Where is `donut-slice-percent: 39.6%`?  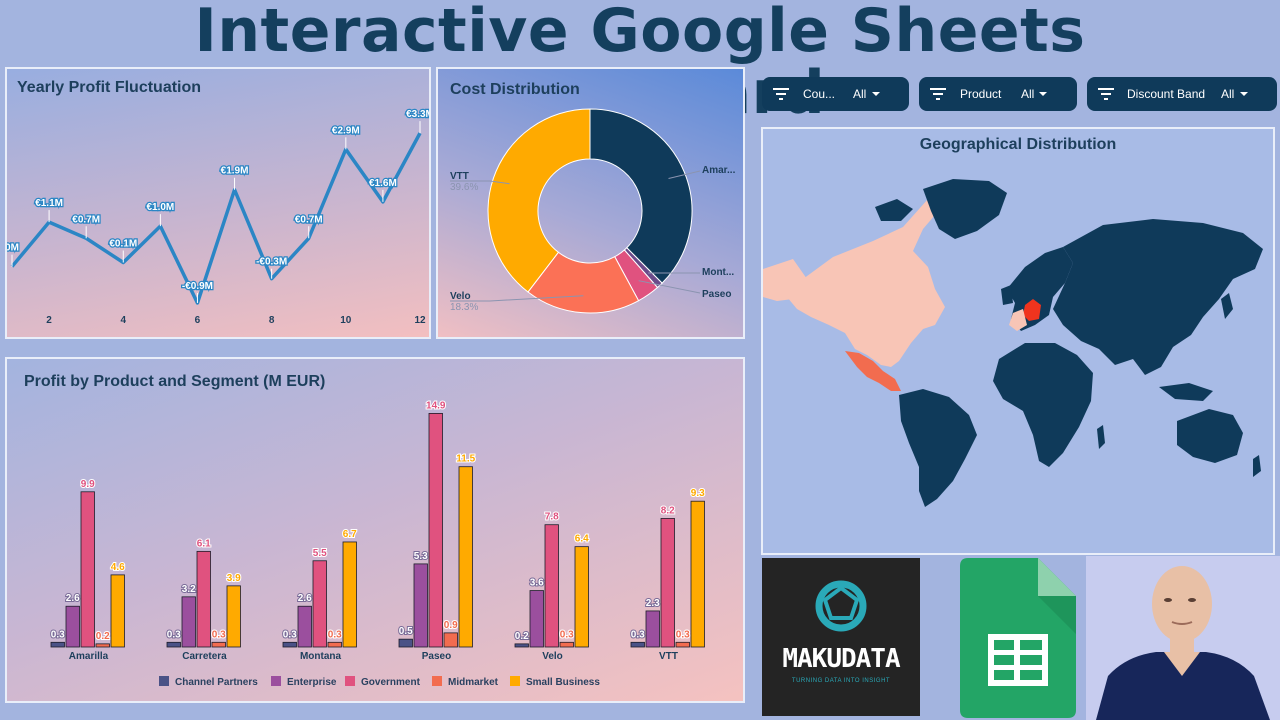
donut-slice-percent: 39.6% is located at coordinates (464, 187).